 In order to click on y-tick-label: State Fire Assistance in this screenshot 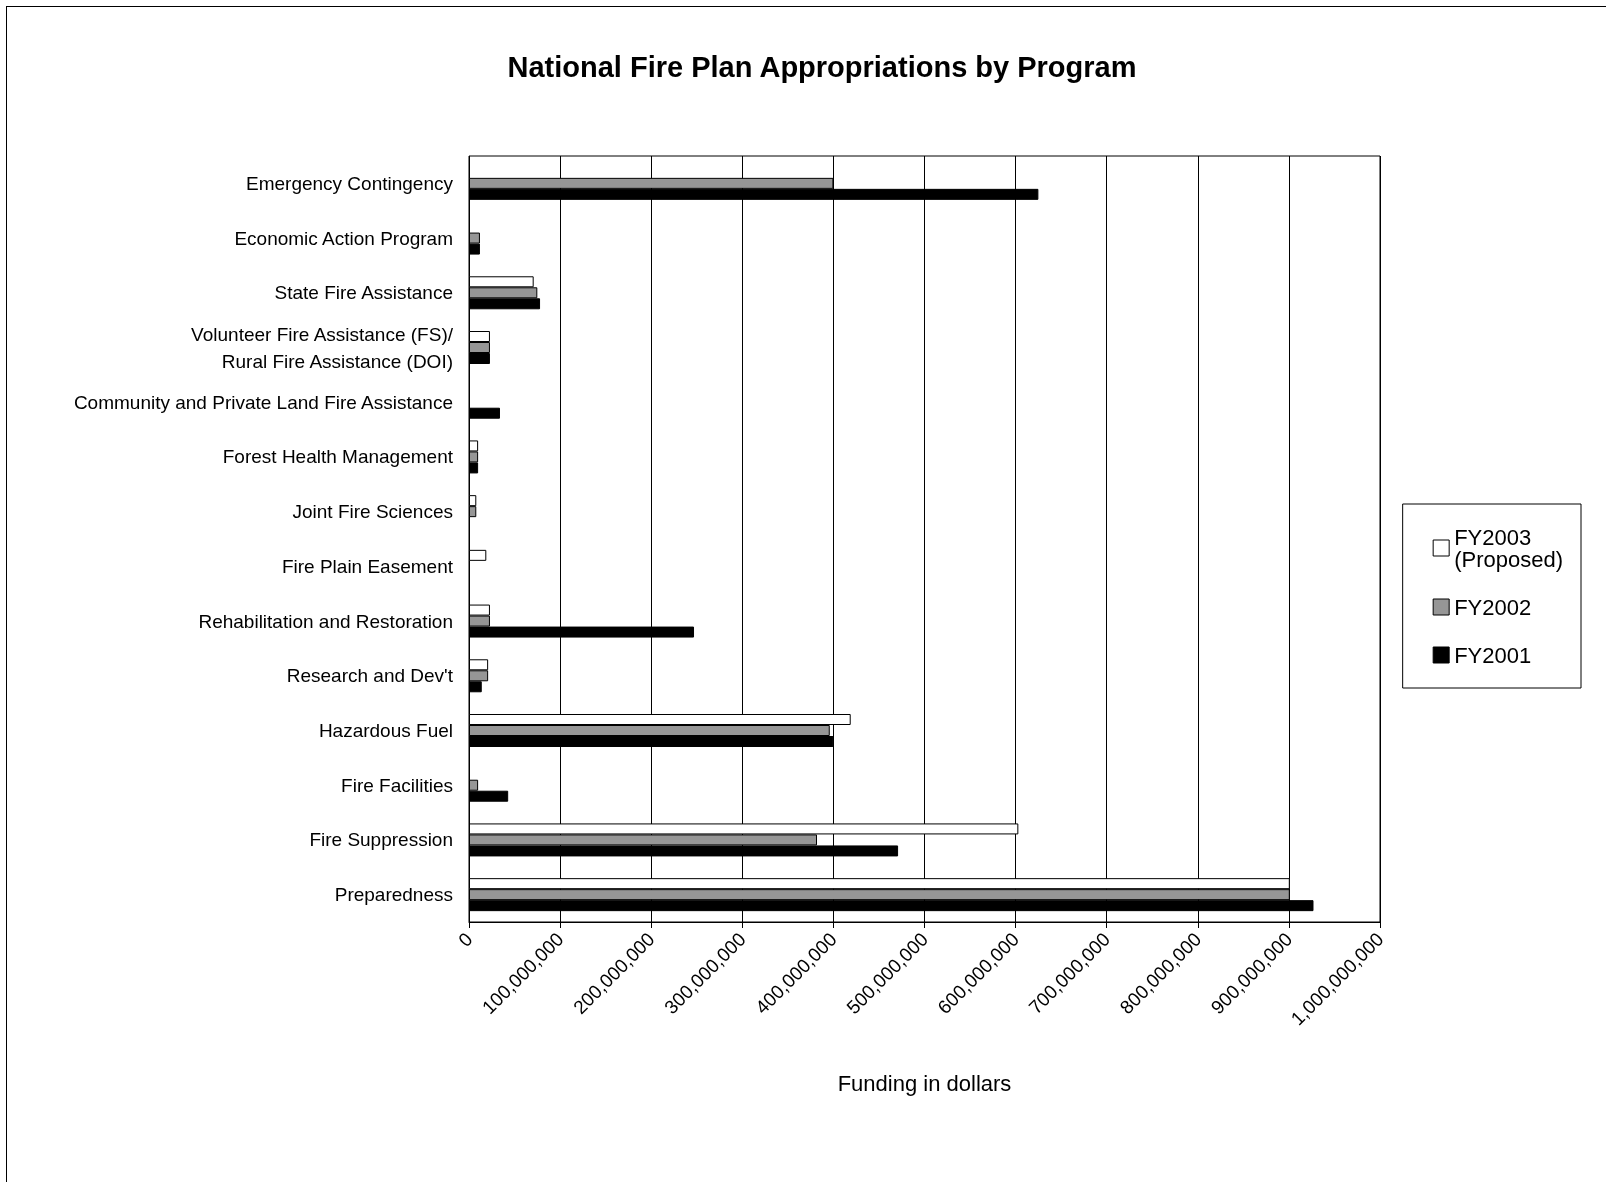, I will do `click(363, 293)`.